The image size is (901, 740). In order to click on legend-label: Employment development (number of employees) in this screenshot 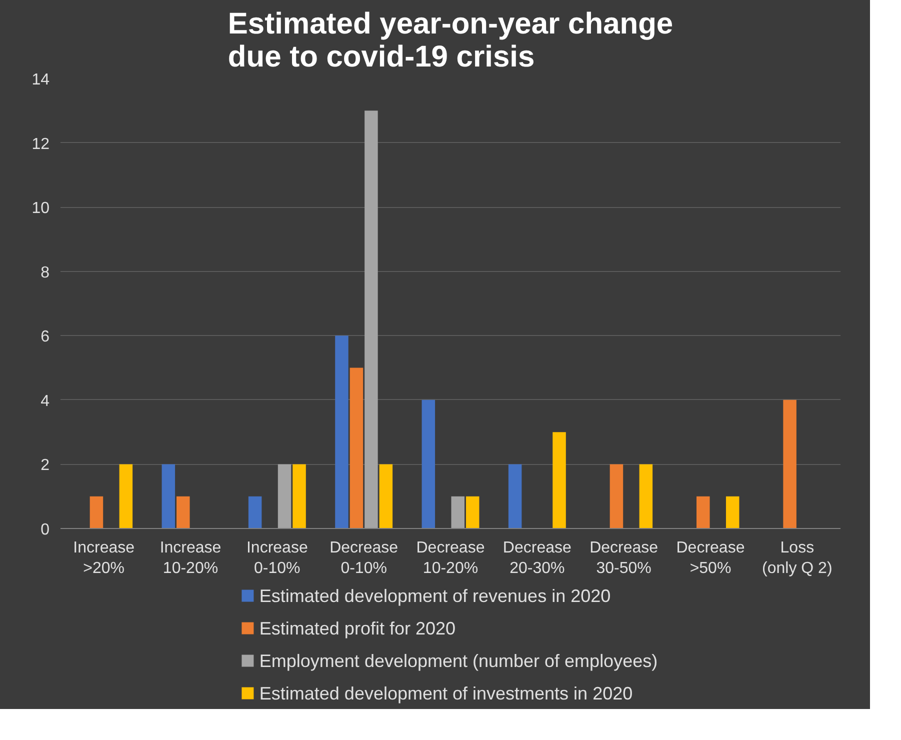, I will do `click(458, 660)`.